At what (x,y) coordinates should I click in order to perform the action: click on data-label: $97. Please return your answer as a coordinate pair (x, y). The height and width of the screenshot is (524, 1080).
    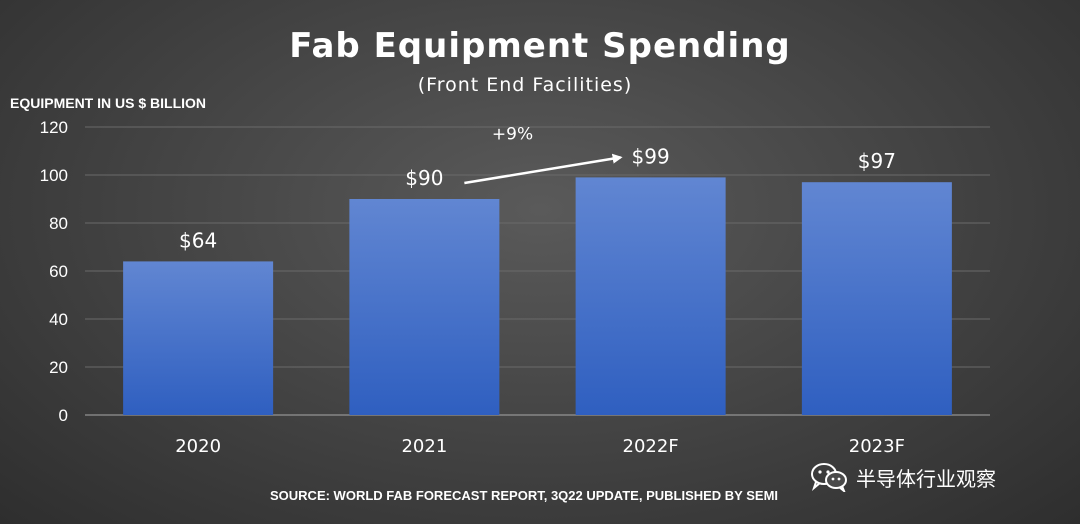
    Looking at the image, I should click on (877, 161).